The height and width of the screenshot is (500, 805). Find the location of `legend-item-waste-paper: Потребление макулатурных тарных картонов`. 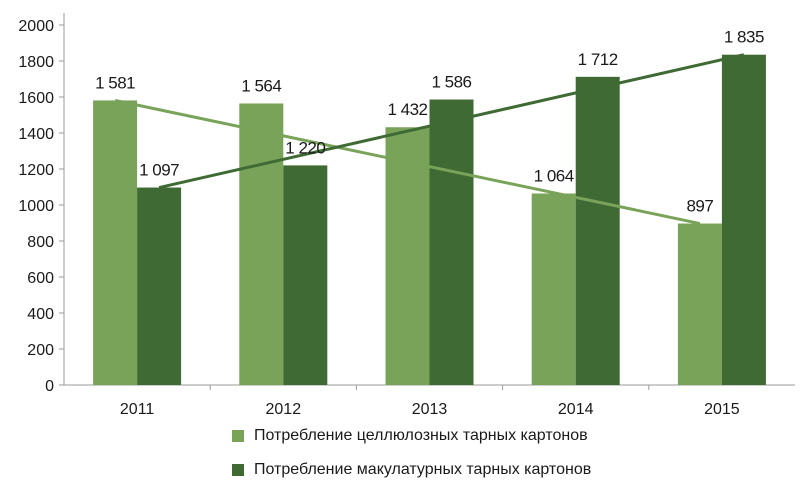

legend-item-waste-paper: Потребление макулатурных тарных картонов is located at coordinates (411, 470).